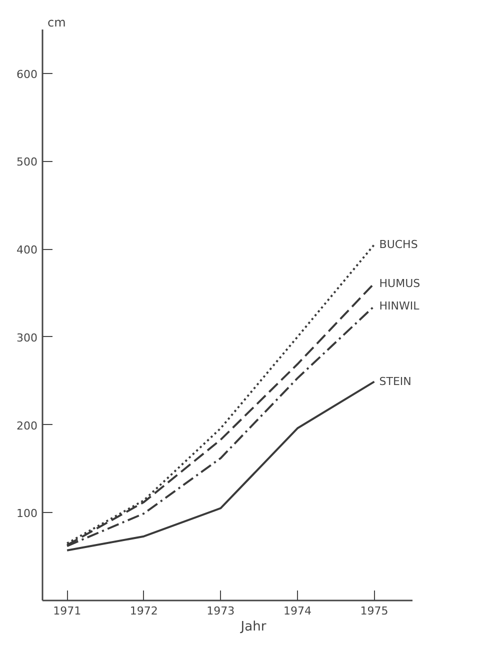 The image size is (484, 655). What do you see at coordinates (27, 162) in the screenshot?
I see `y-tick-label: 500` at bounding box center [27, 162].